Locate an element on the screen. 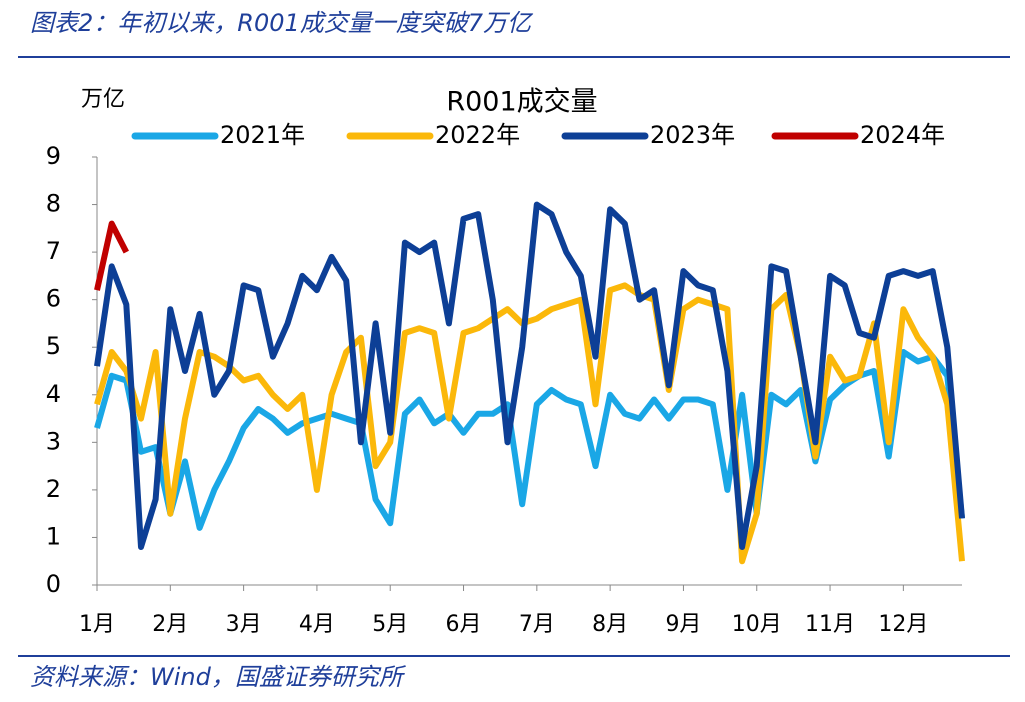  y-tick-label: 8 is located at coordinates (53, 204).